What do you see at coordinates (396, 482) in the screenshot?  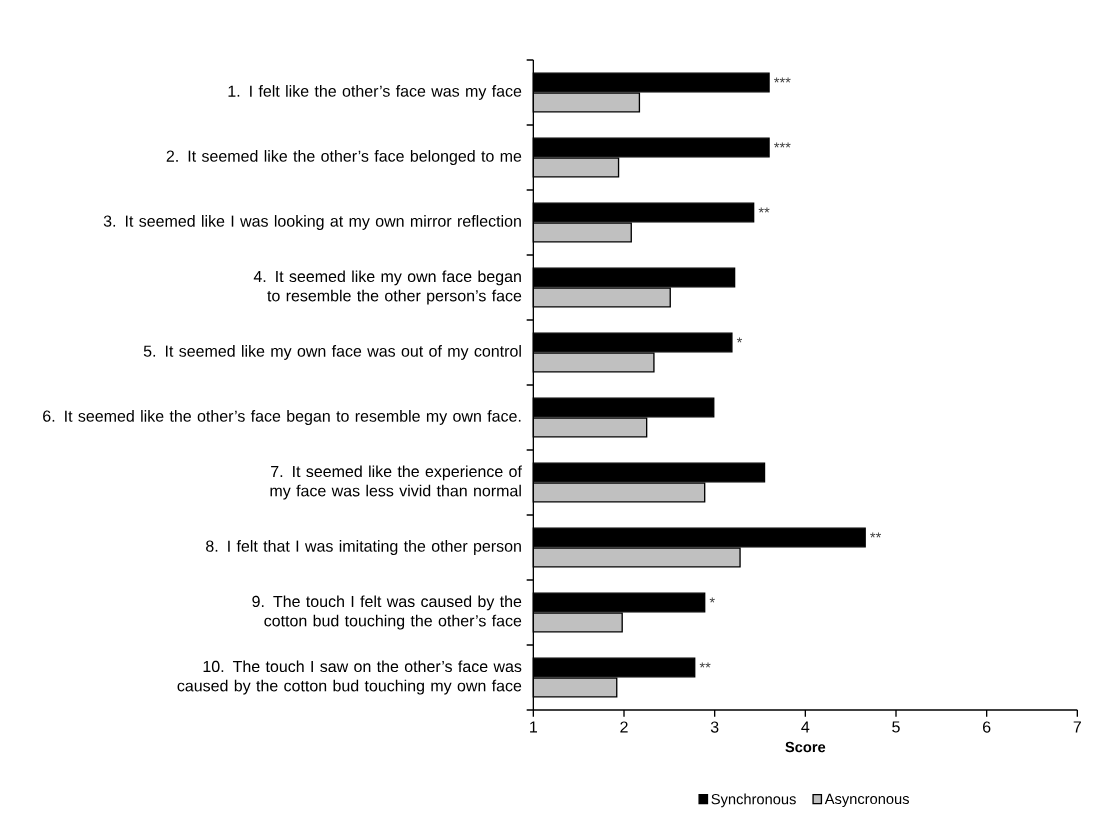 I see `y-tick-label: 7. It seemed like the experience of my face was less vivid than normal` at bounding box center [396, 482].